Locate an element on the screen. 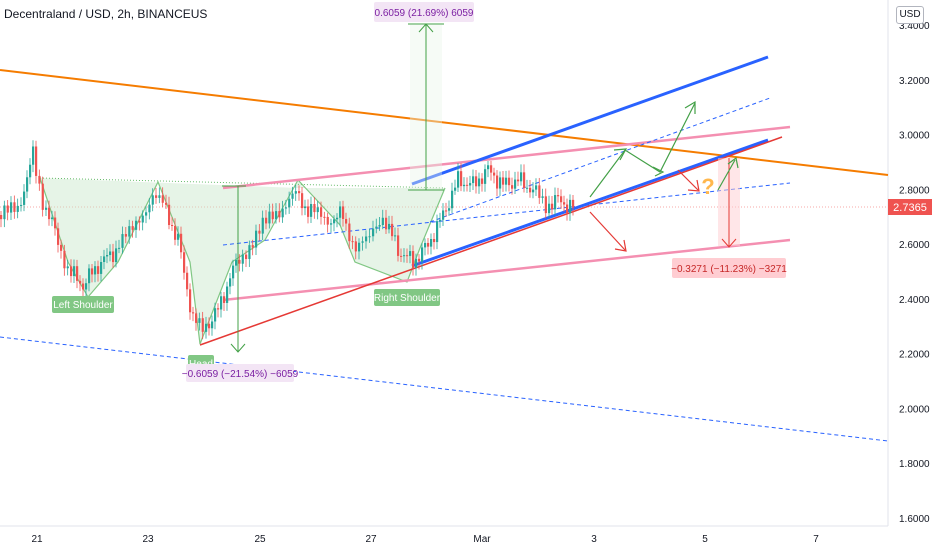  pink-lower-line is located at coordinates (506, 270).